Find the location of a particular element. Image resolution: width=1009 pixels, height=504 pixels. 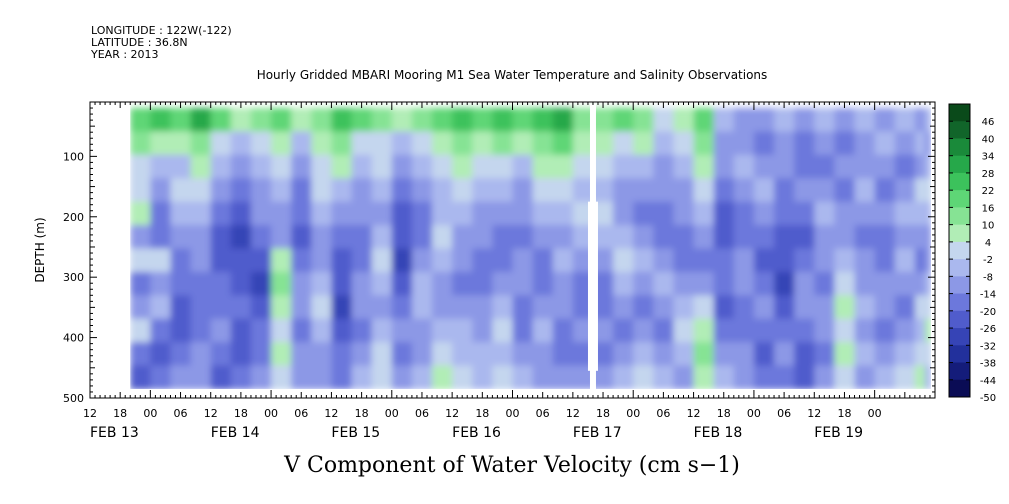

x-date-label: FEB 18 is located at coordinates (718, 433).